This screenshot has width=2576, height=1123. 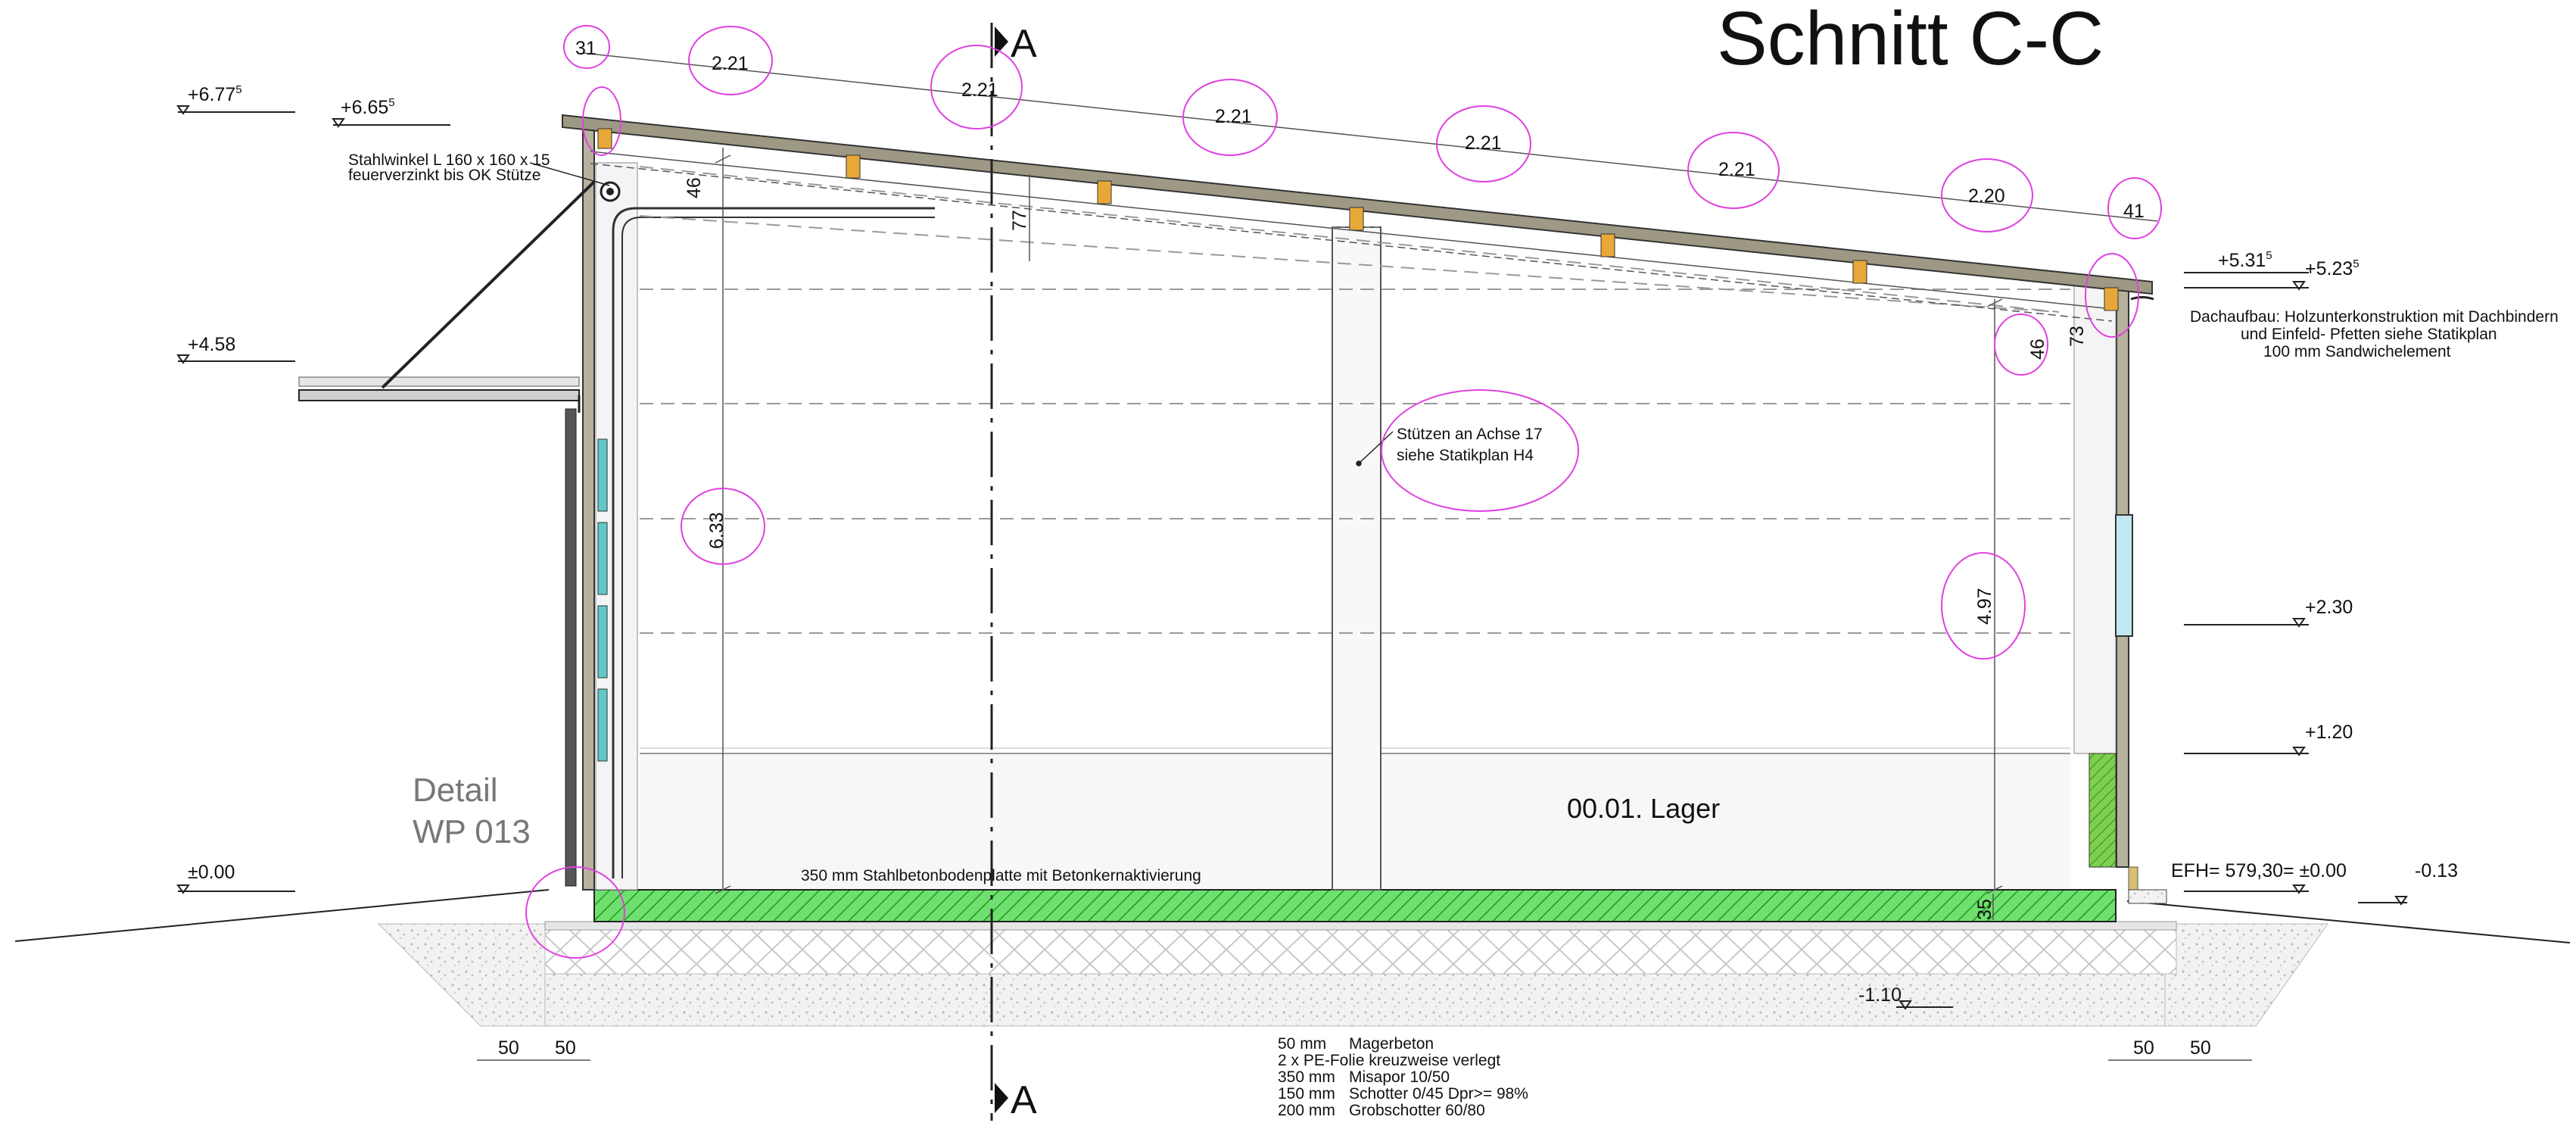 I want to click on detail-label: WP 013, so click(x=472, y=831).